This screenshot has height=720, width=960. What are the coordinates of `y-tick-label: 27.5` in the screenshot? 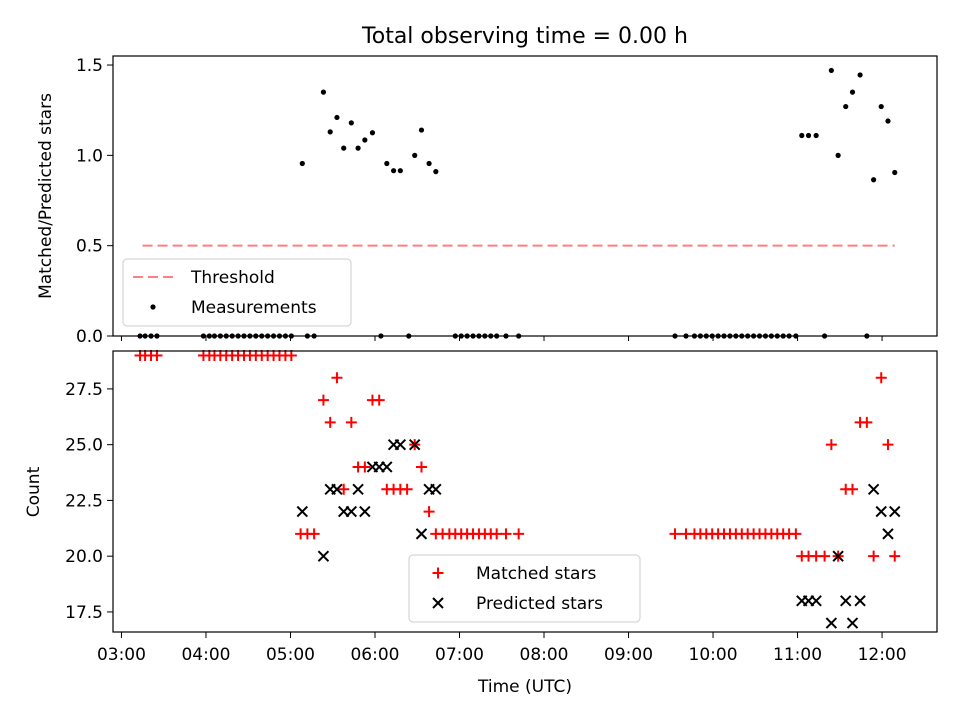 It's located at (84, 390).